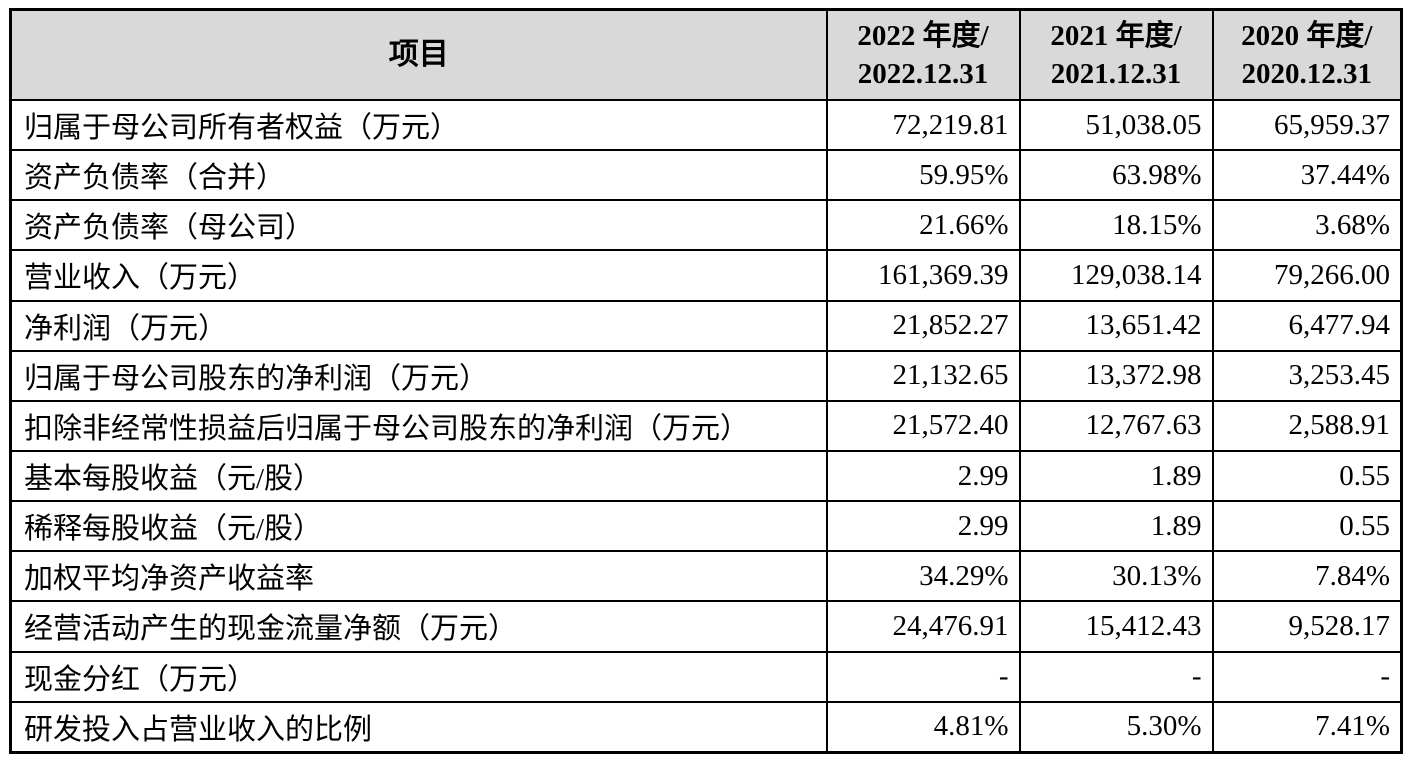 The height and width of the screenshot is (767, 1415). What do you see at coordinates (418, 576) in the screenshot?
I see `row-label: 加权平均净资产收益率` at bounding box center [418, 576].